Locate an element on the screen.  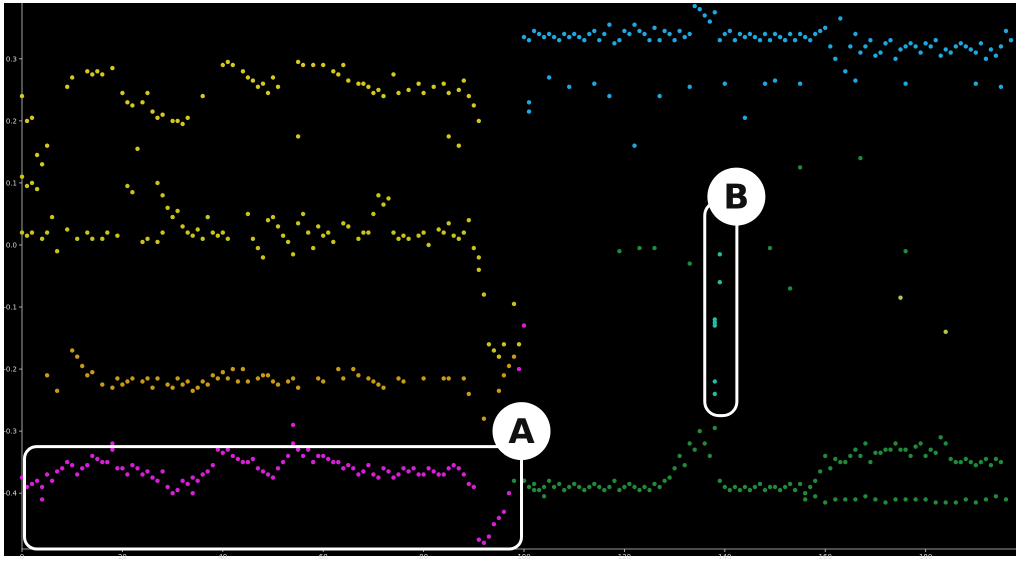
callout-b-label: B is located at coordinates (736, 198).